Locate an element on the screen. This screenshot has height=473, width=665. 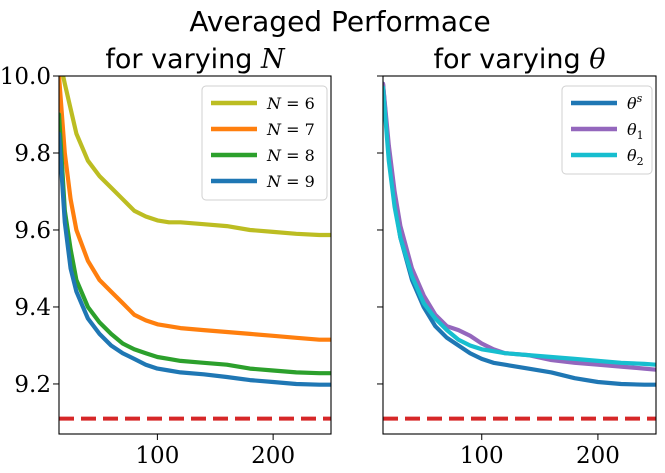
y-tick-label: 10.0 is located at coordinates (25, 77).